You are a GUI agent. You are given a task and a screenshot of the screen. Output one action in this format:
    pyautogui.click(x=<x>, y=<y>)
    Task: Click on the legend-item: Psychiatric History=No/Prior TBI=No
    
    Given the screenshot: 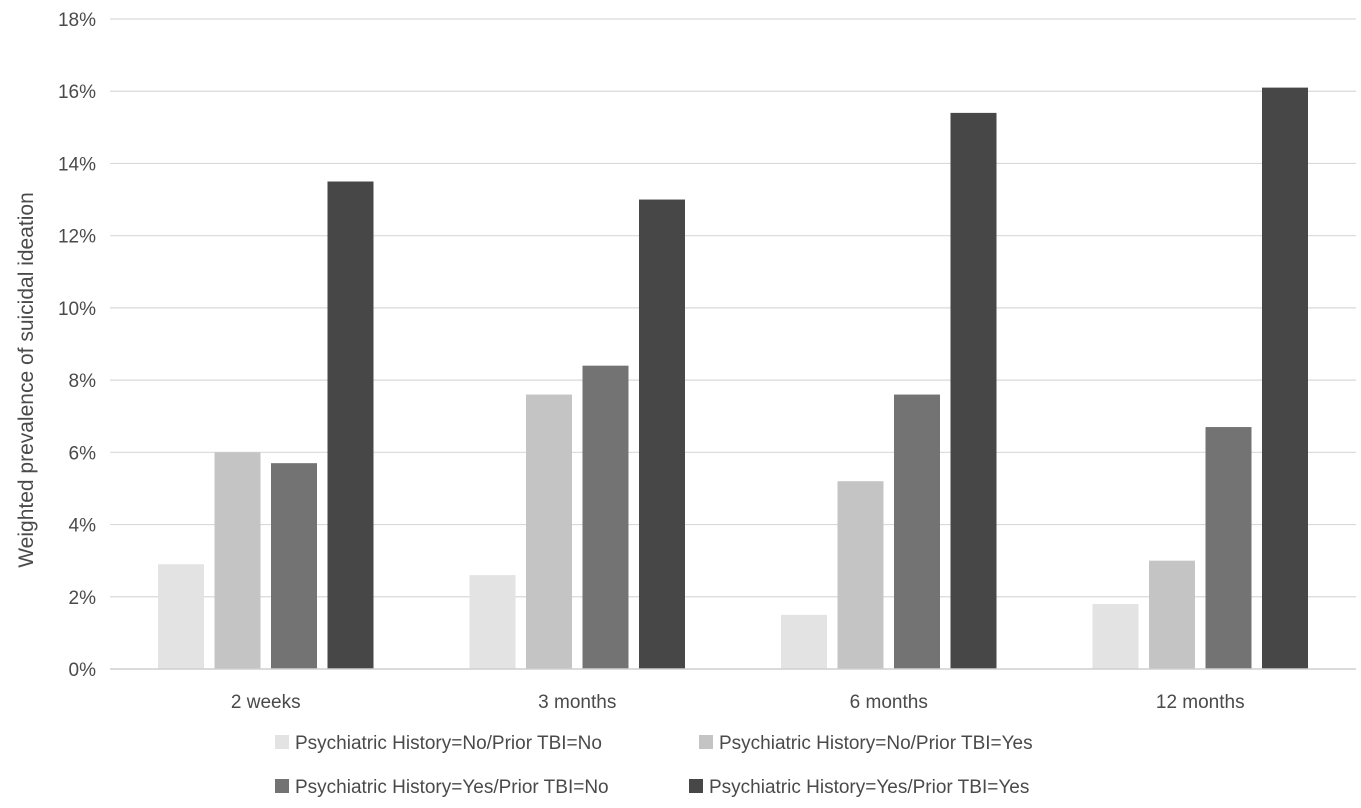 What is the action you would take?
    pyautogui.click(x=438, y=743)
    